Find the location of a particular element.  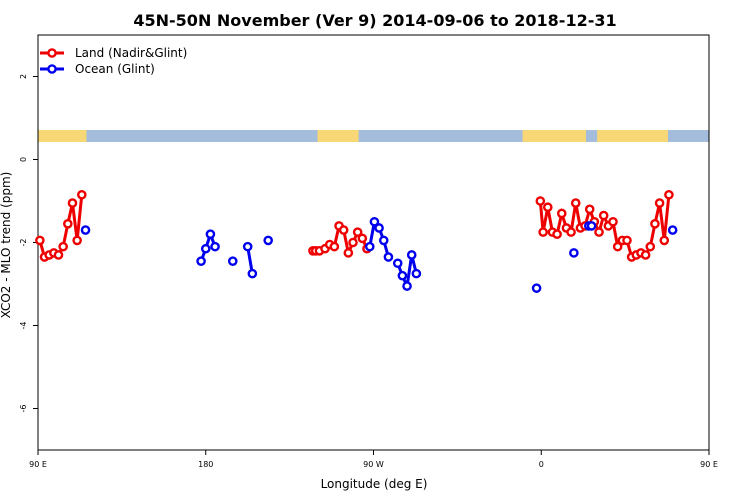

x-tick-label: 0 is located at coordinates (541, 464).